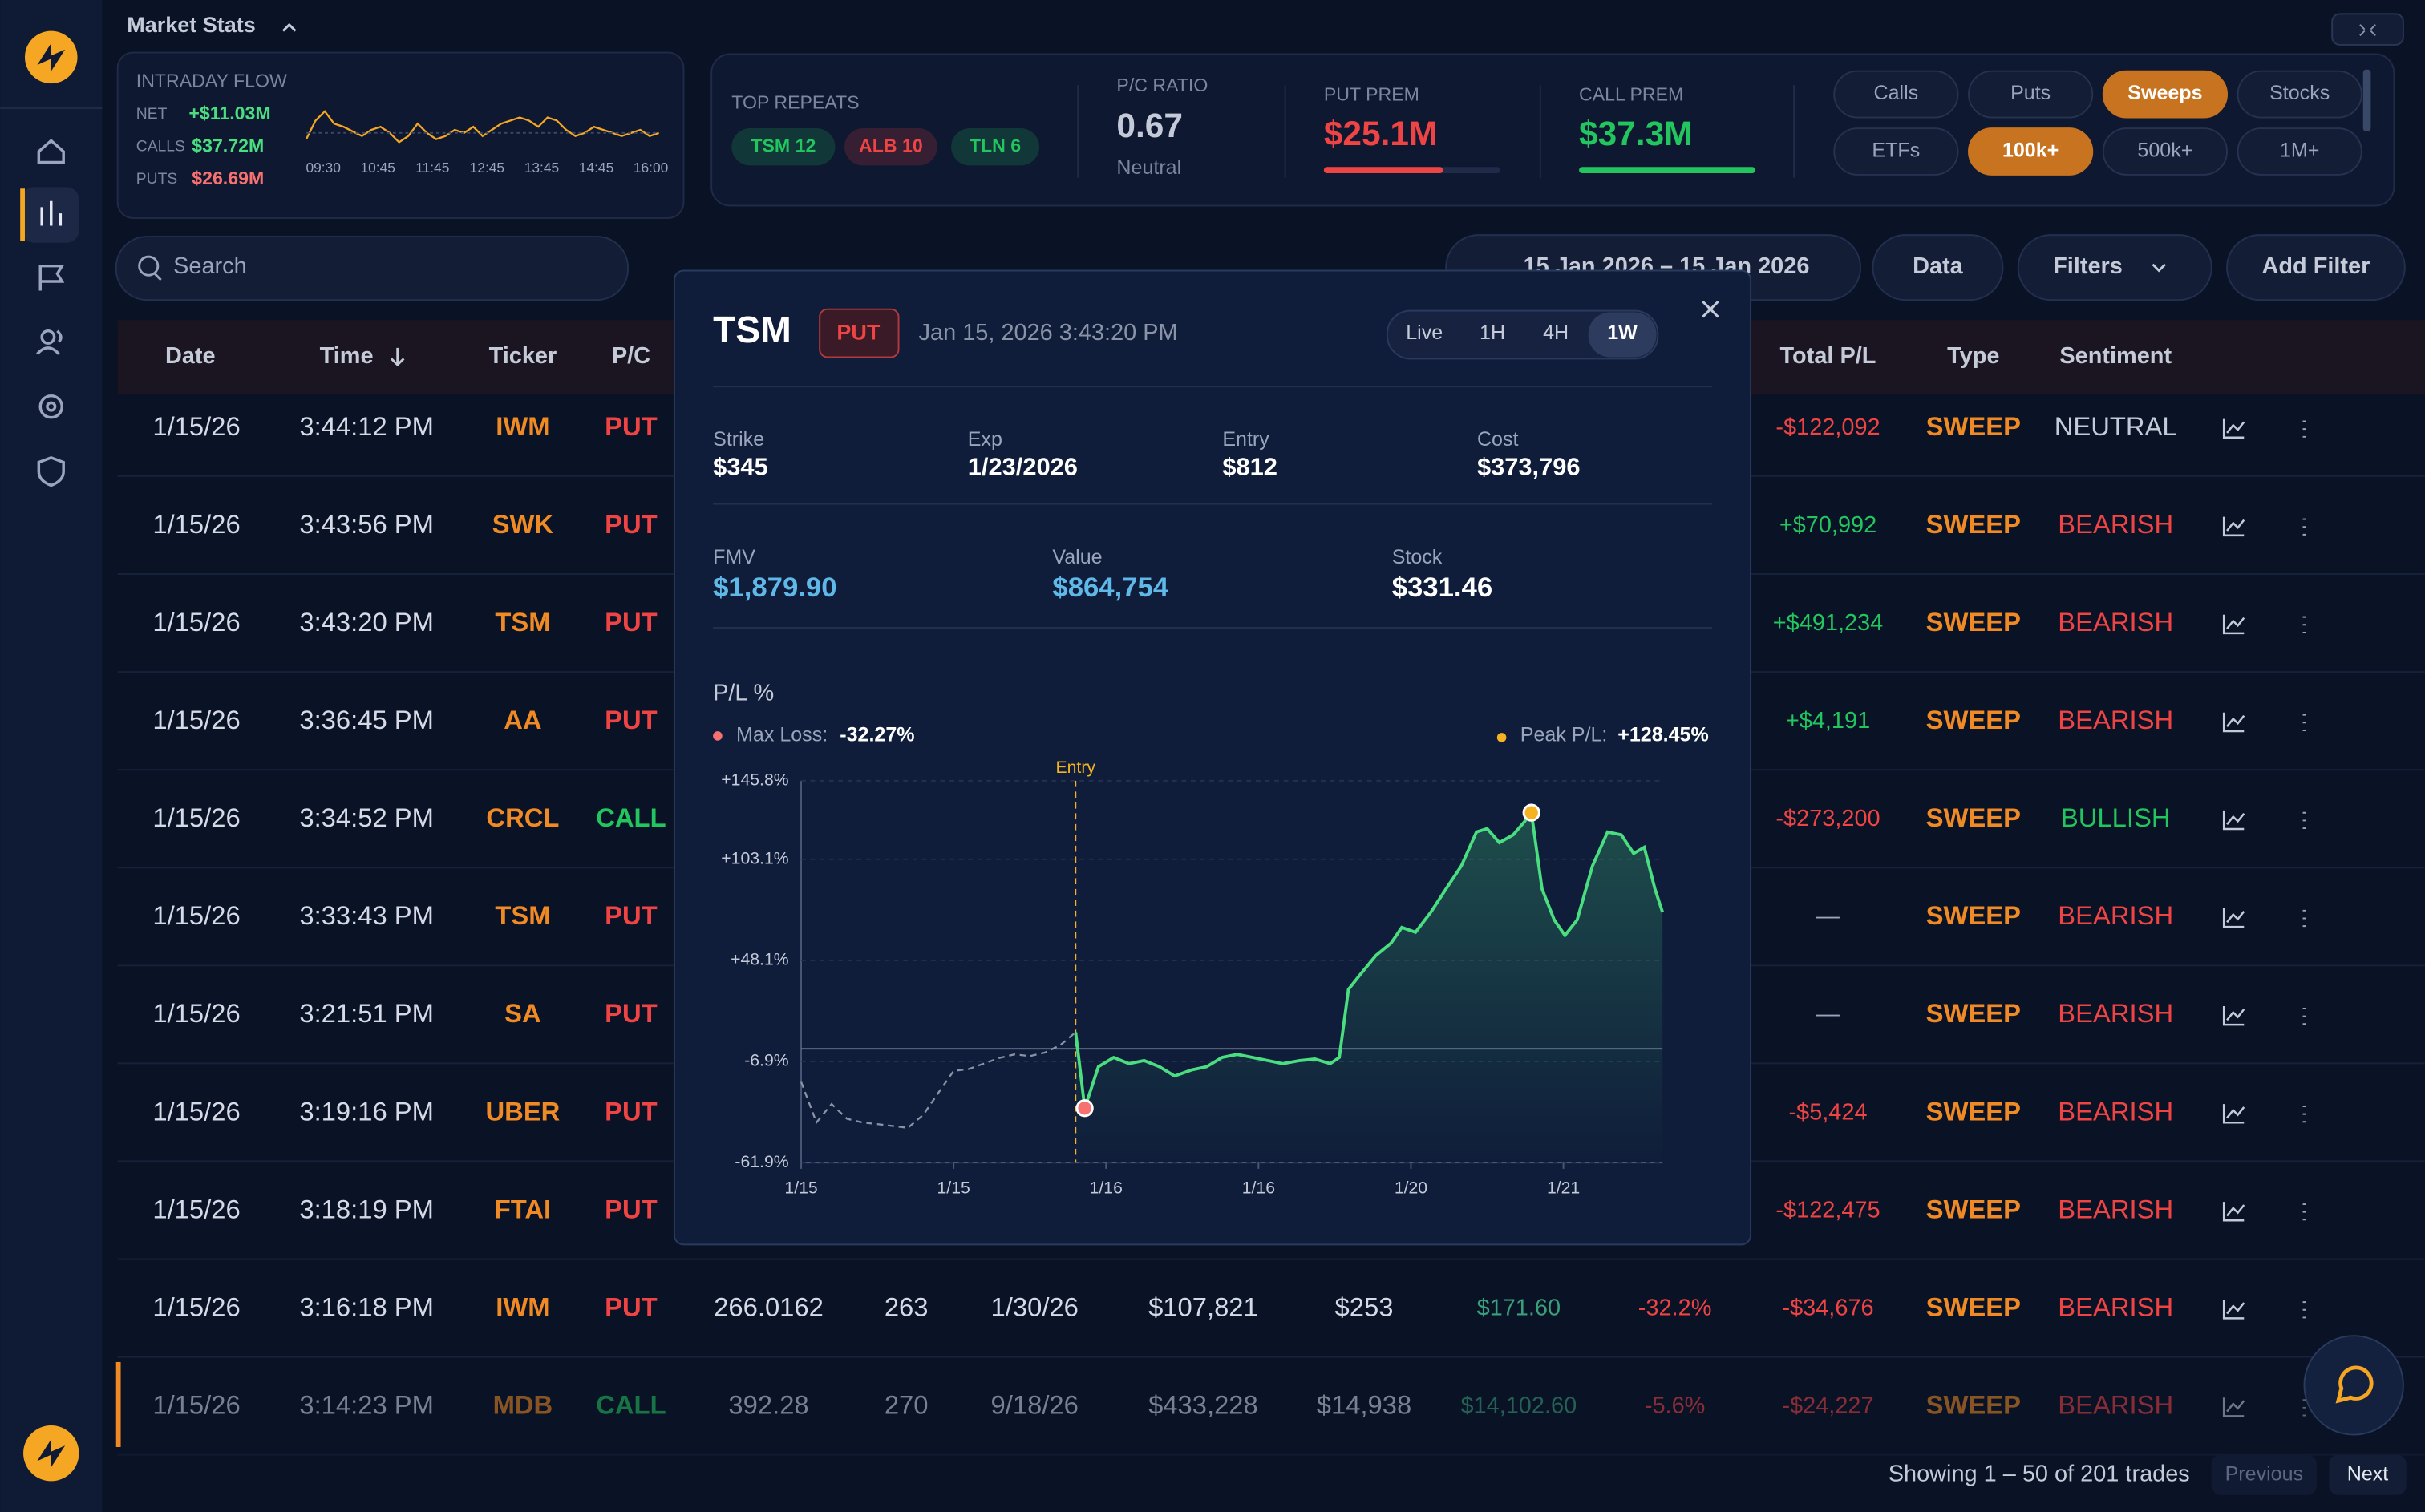 This screenshot has height=1512, width=2425. What do you see at coordinates (1622, 335) in the screenshot?
I see `range-active` at bounding box center [1622, 335].